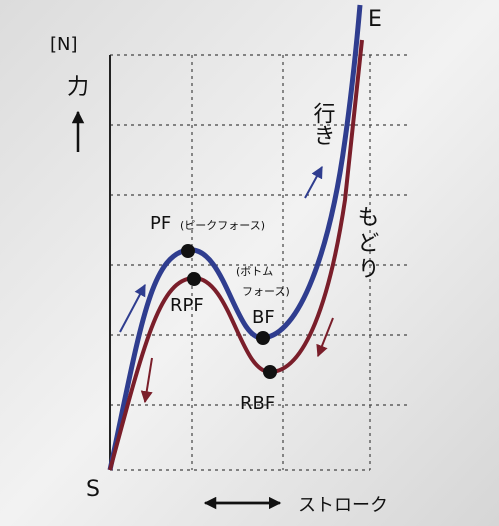 This screenshot has width=499, height=526. What do you see at coordinates (263, 317) in the screenshot?
I see `bottom-label: BF` at bounding box center [263, 317].